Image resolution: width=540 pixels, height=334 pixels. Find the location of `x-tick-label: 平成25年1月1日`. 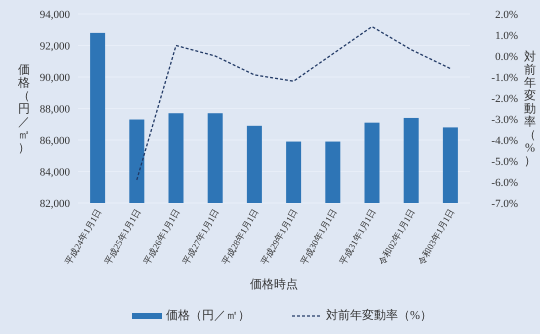

x-tick-label: 平成25年1月1日 is located at coordinates (122, 237).